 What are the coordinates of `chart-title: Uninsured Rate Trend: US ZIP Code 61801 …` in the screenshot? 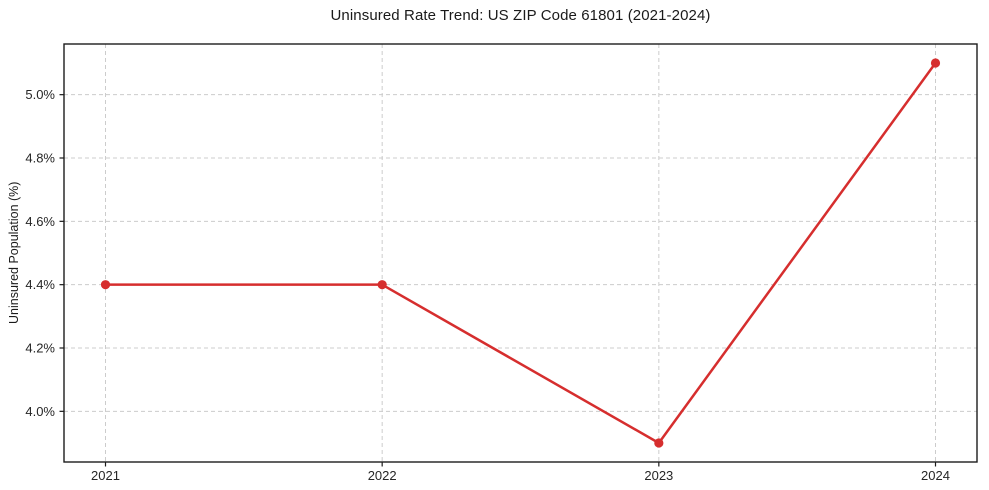 It's located at (520, 15).